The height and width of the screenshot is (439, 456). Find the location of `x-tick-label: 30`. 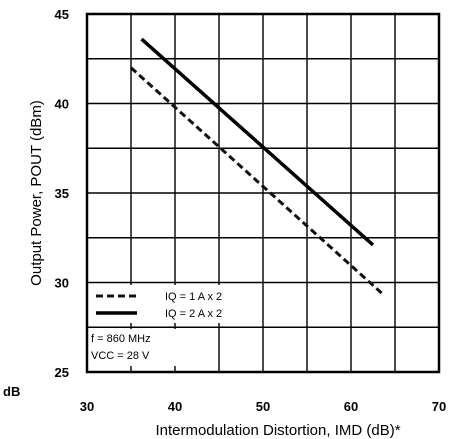

x-tick-label: 30 is located at coordinates (87, 406).